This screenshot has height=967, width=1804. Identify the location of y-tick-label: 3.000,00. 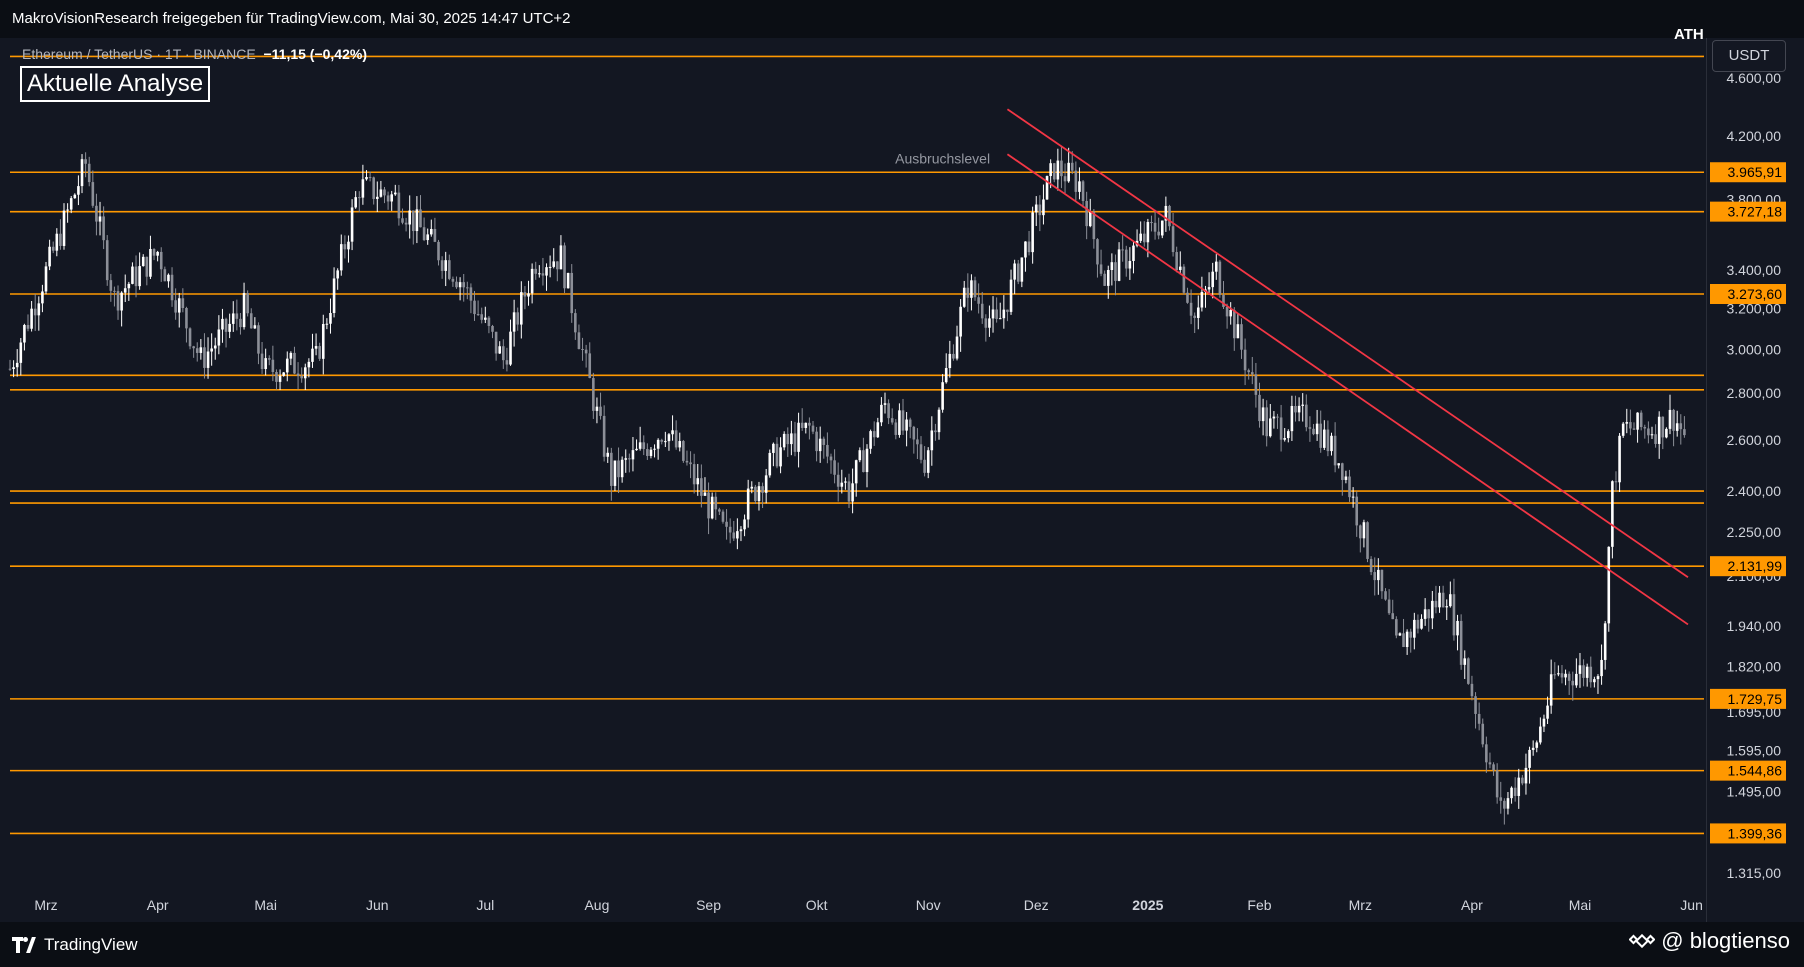
(1754, 349).